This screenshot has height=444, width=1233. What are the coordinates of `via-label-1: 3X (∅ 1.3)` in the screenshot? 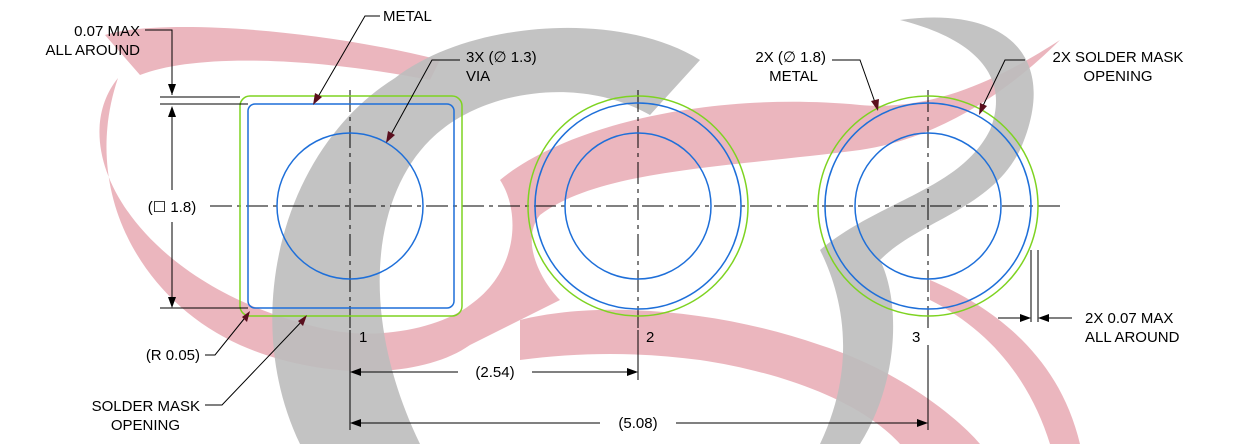 It's located at (501, 57).